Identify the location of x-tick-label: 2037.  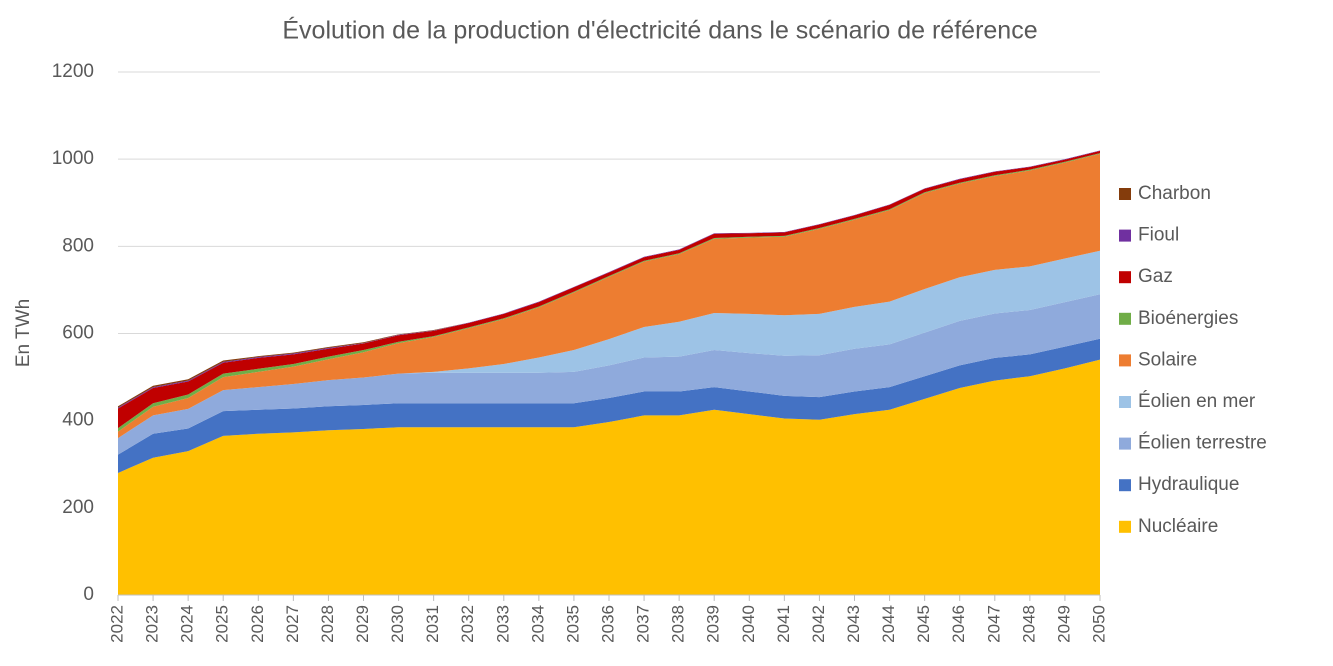
(643, 624).